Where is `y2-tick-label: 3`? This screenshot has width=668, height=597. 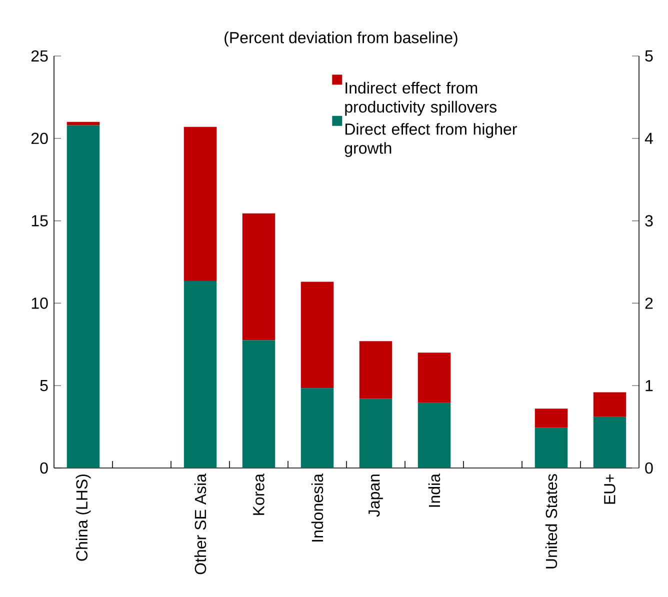 y2-tick-label: 3 is located at coordinates (649, 220).